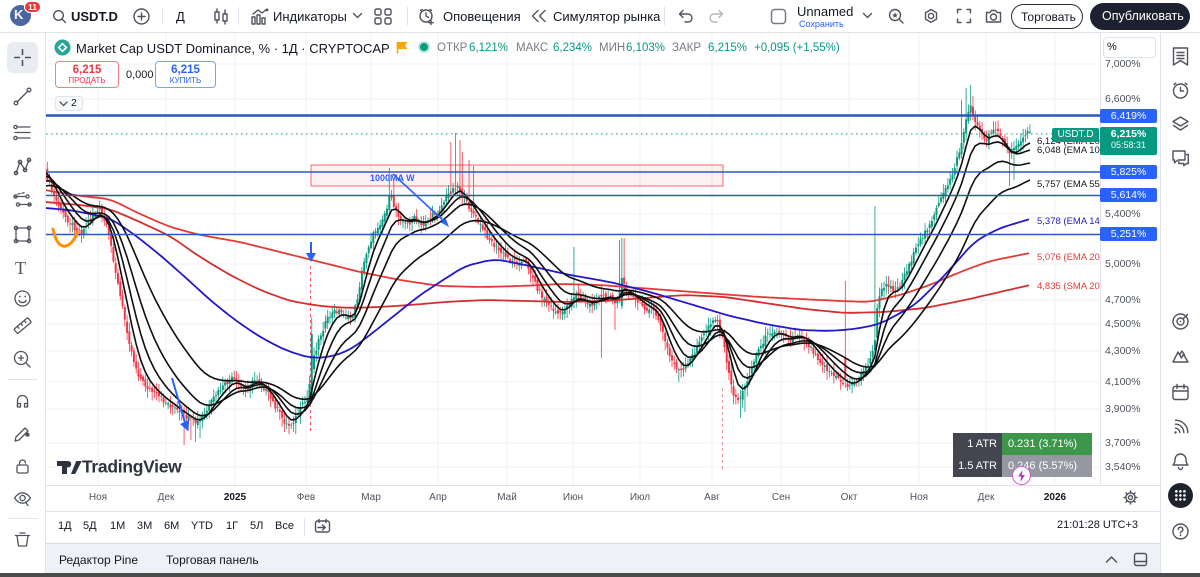 The image size is (1200, 577). Describe the element at coordinates (1068, 184) in the screenshot. I see `svg-text: 5,757 (EMA 55 close 0 EMA` at that location.